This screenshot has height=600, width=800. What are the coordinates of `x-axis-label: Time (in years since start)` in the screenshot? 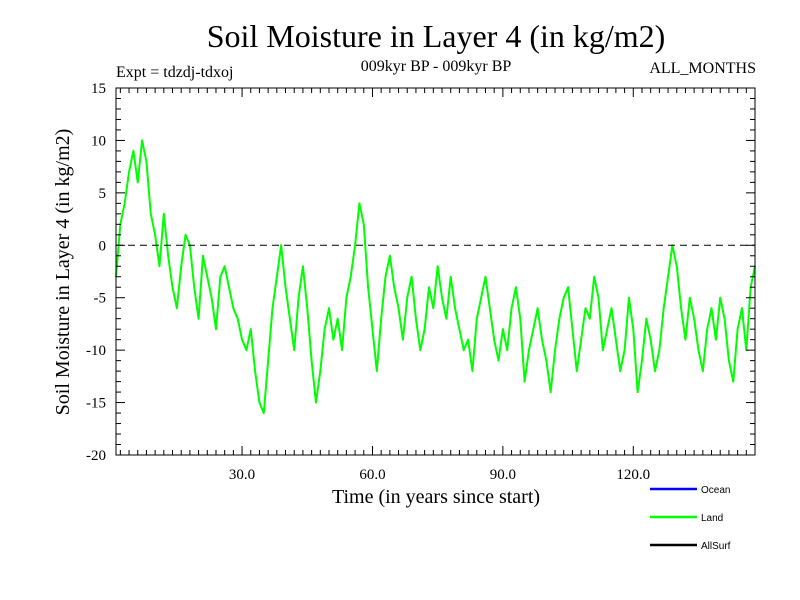 It's located at (436, 497).